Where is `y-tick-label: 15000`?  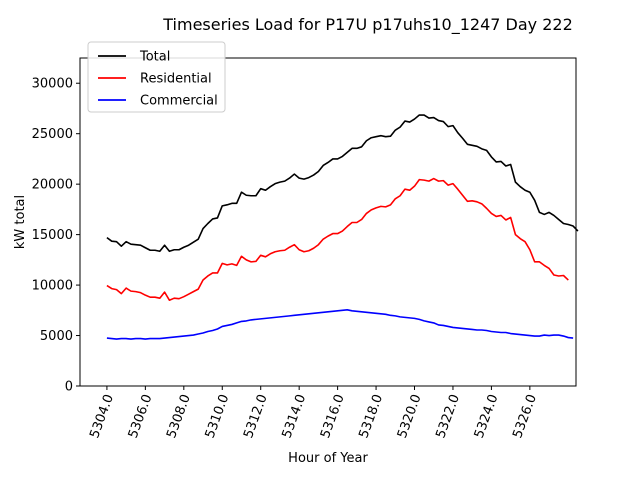 y-tick-label: 15000 is located at coordinates (52, 235).